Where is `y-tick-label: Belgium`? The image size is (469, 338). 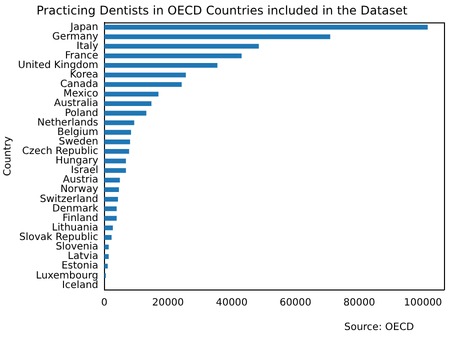
y-tick-label: Belgium is located at coordinates (77, 132).